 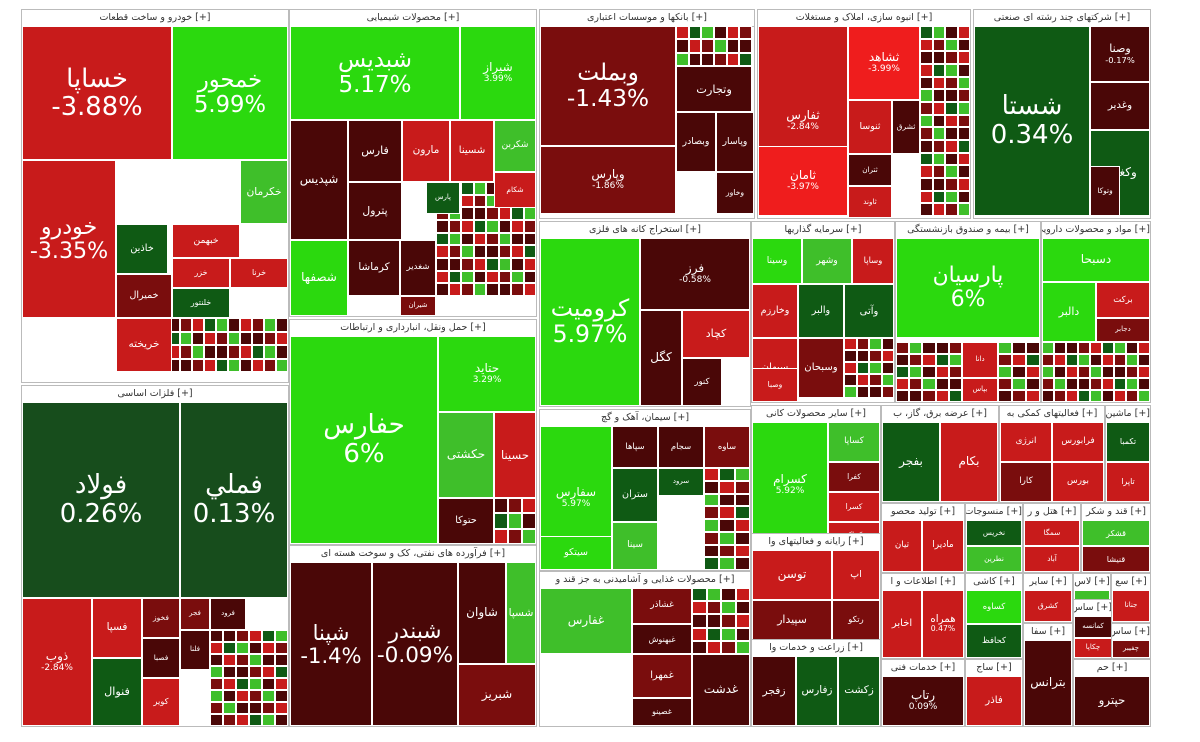 I want to click on stock-tile: انرژی, so click(x=1026, y=442).